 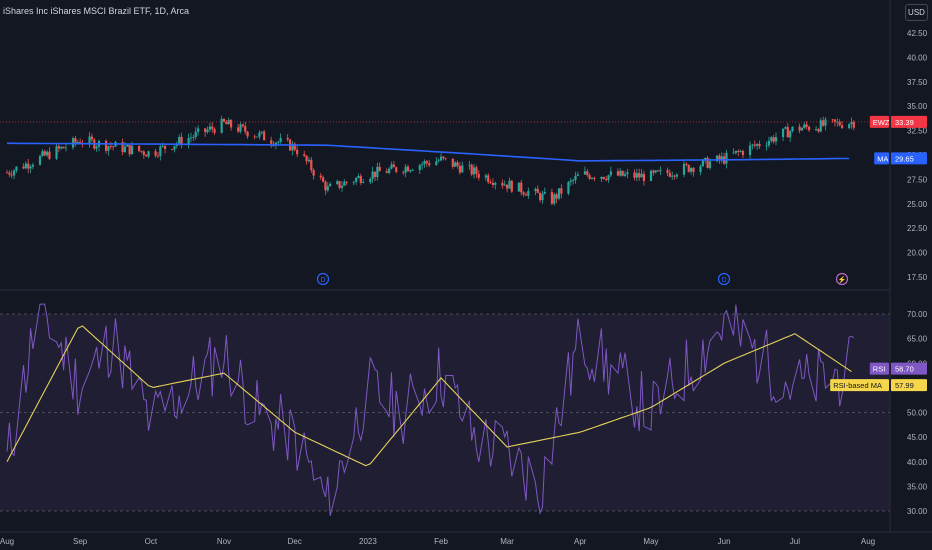 What do you see at coordinates (437, 541) in the screenshot?
I see `time-axis: Aug Sep Oct Nov Dec 2023 Feb Mar Apr May Jun Jul Aug` at bounding box center [437, 541].